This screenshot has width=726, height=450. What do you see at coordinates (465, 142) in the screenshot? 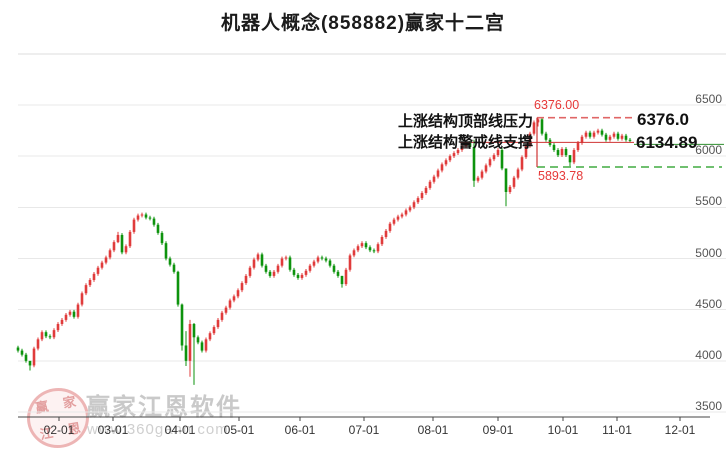
I see `support-line-annotation: 上涨结构警戒线支撑` at bounding box center [465, 142].